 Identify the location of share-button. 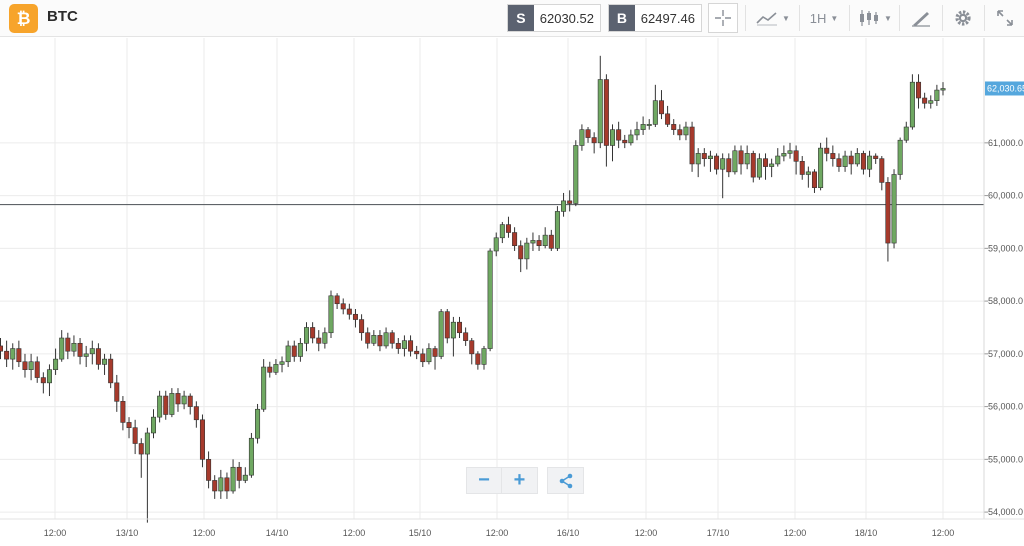
(565, 480).